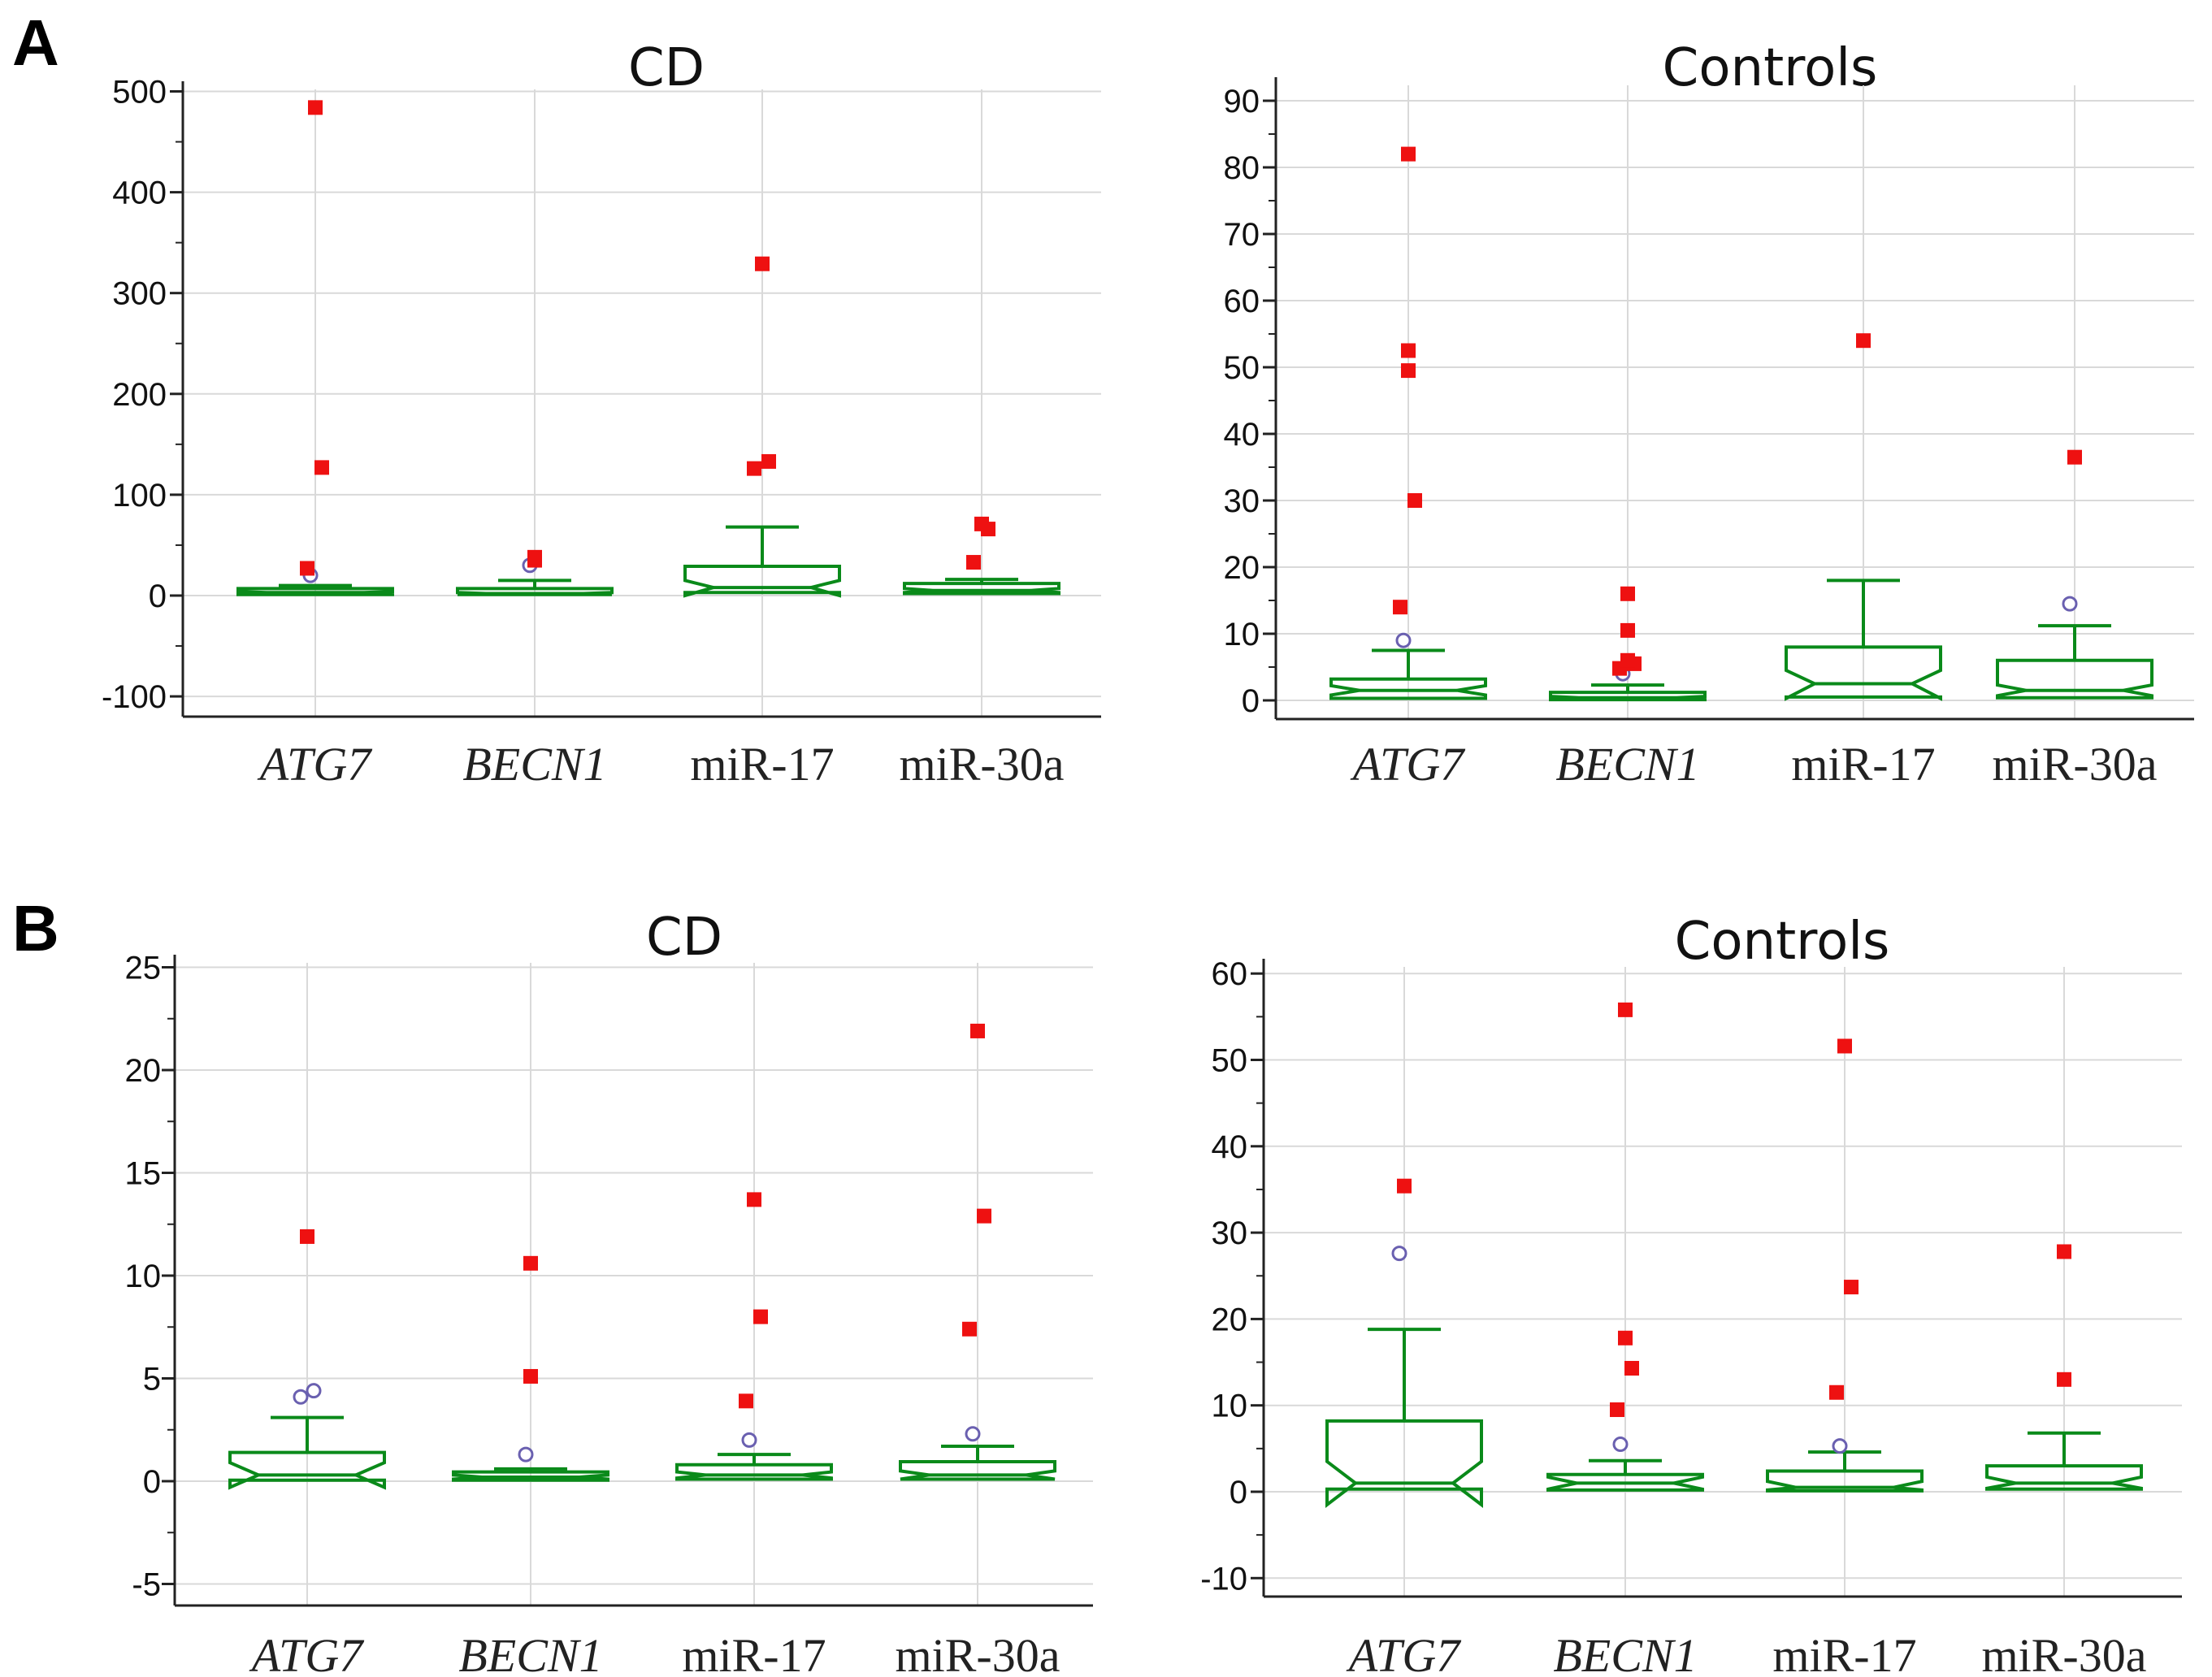 The image size is (2212, 1677). I want to click on y-tick-label: 5, so click(152, 1380).